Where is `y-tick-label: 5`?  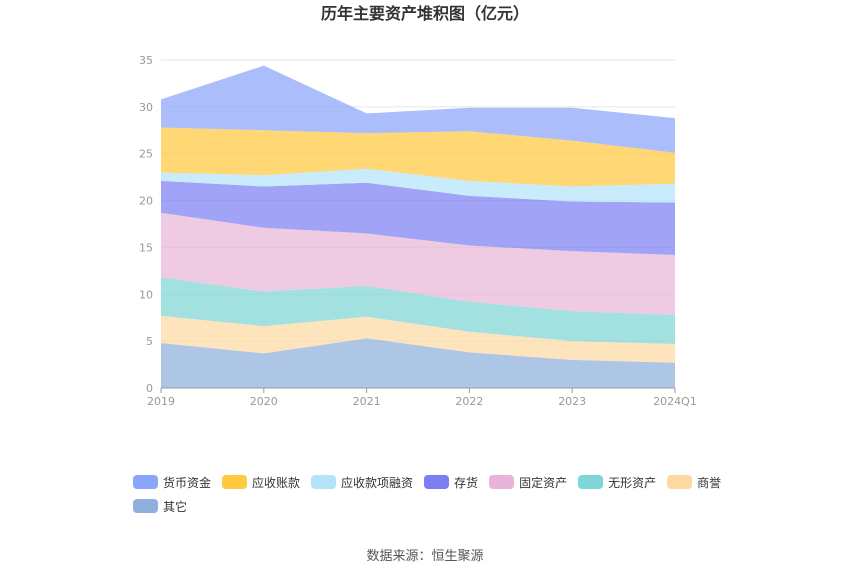 y-tick-label: 5 is located at coordinates (149, 341).